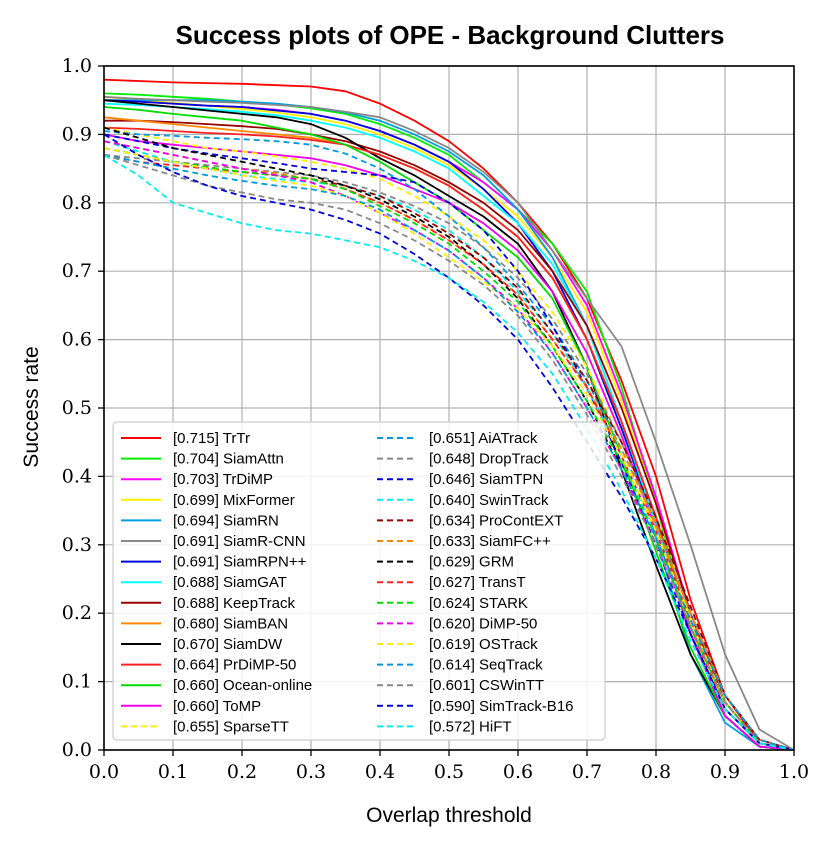 The height and width of the screenshot is (844, 830). What do you see at coordinates (77, 271) in the screenshot?
I see `y-tick-label: 0.7` at bounding box center [77, 271].